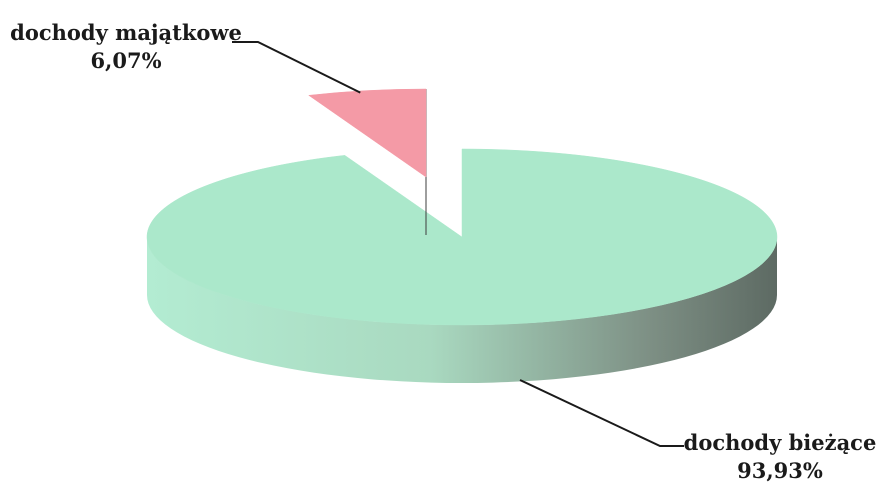 This screenshot has height=486, width=884. I want to click on leader-line-dochody-biezace, so click(601, 413).